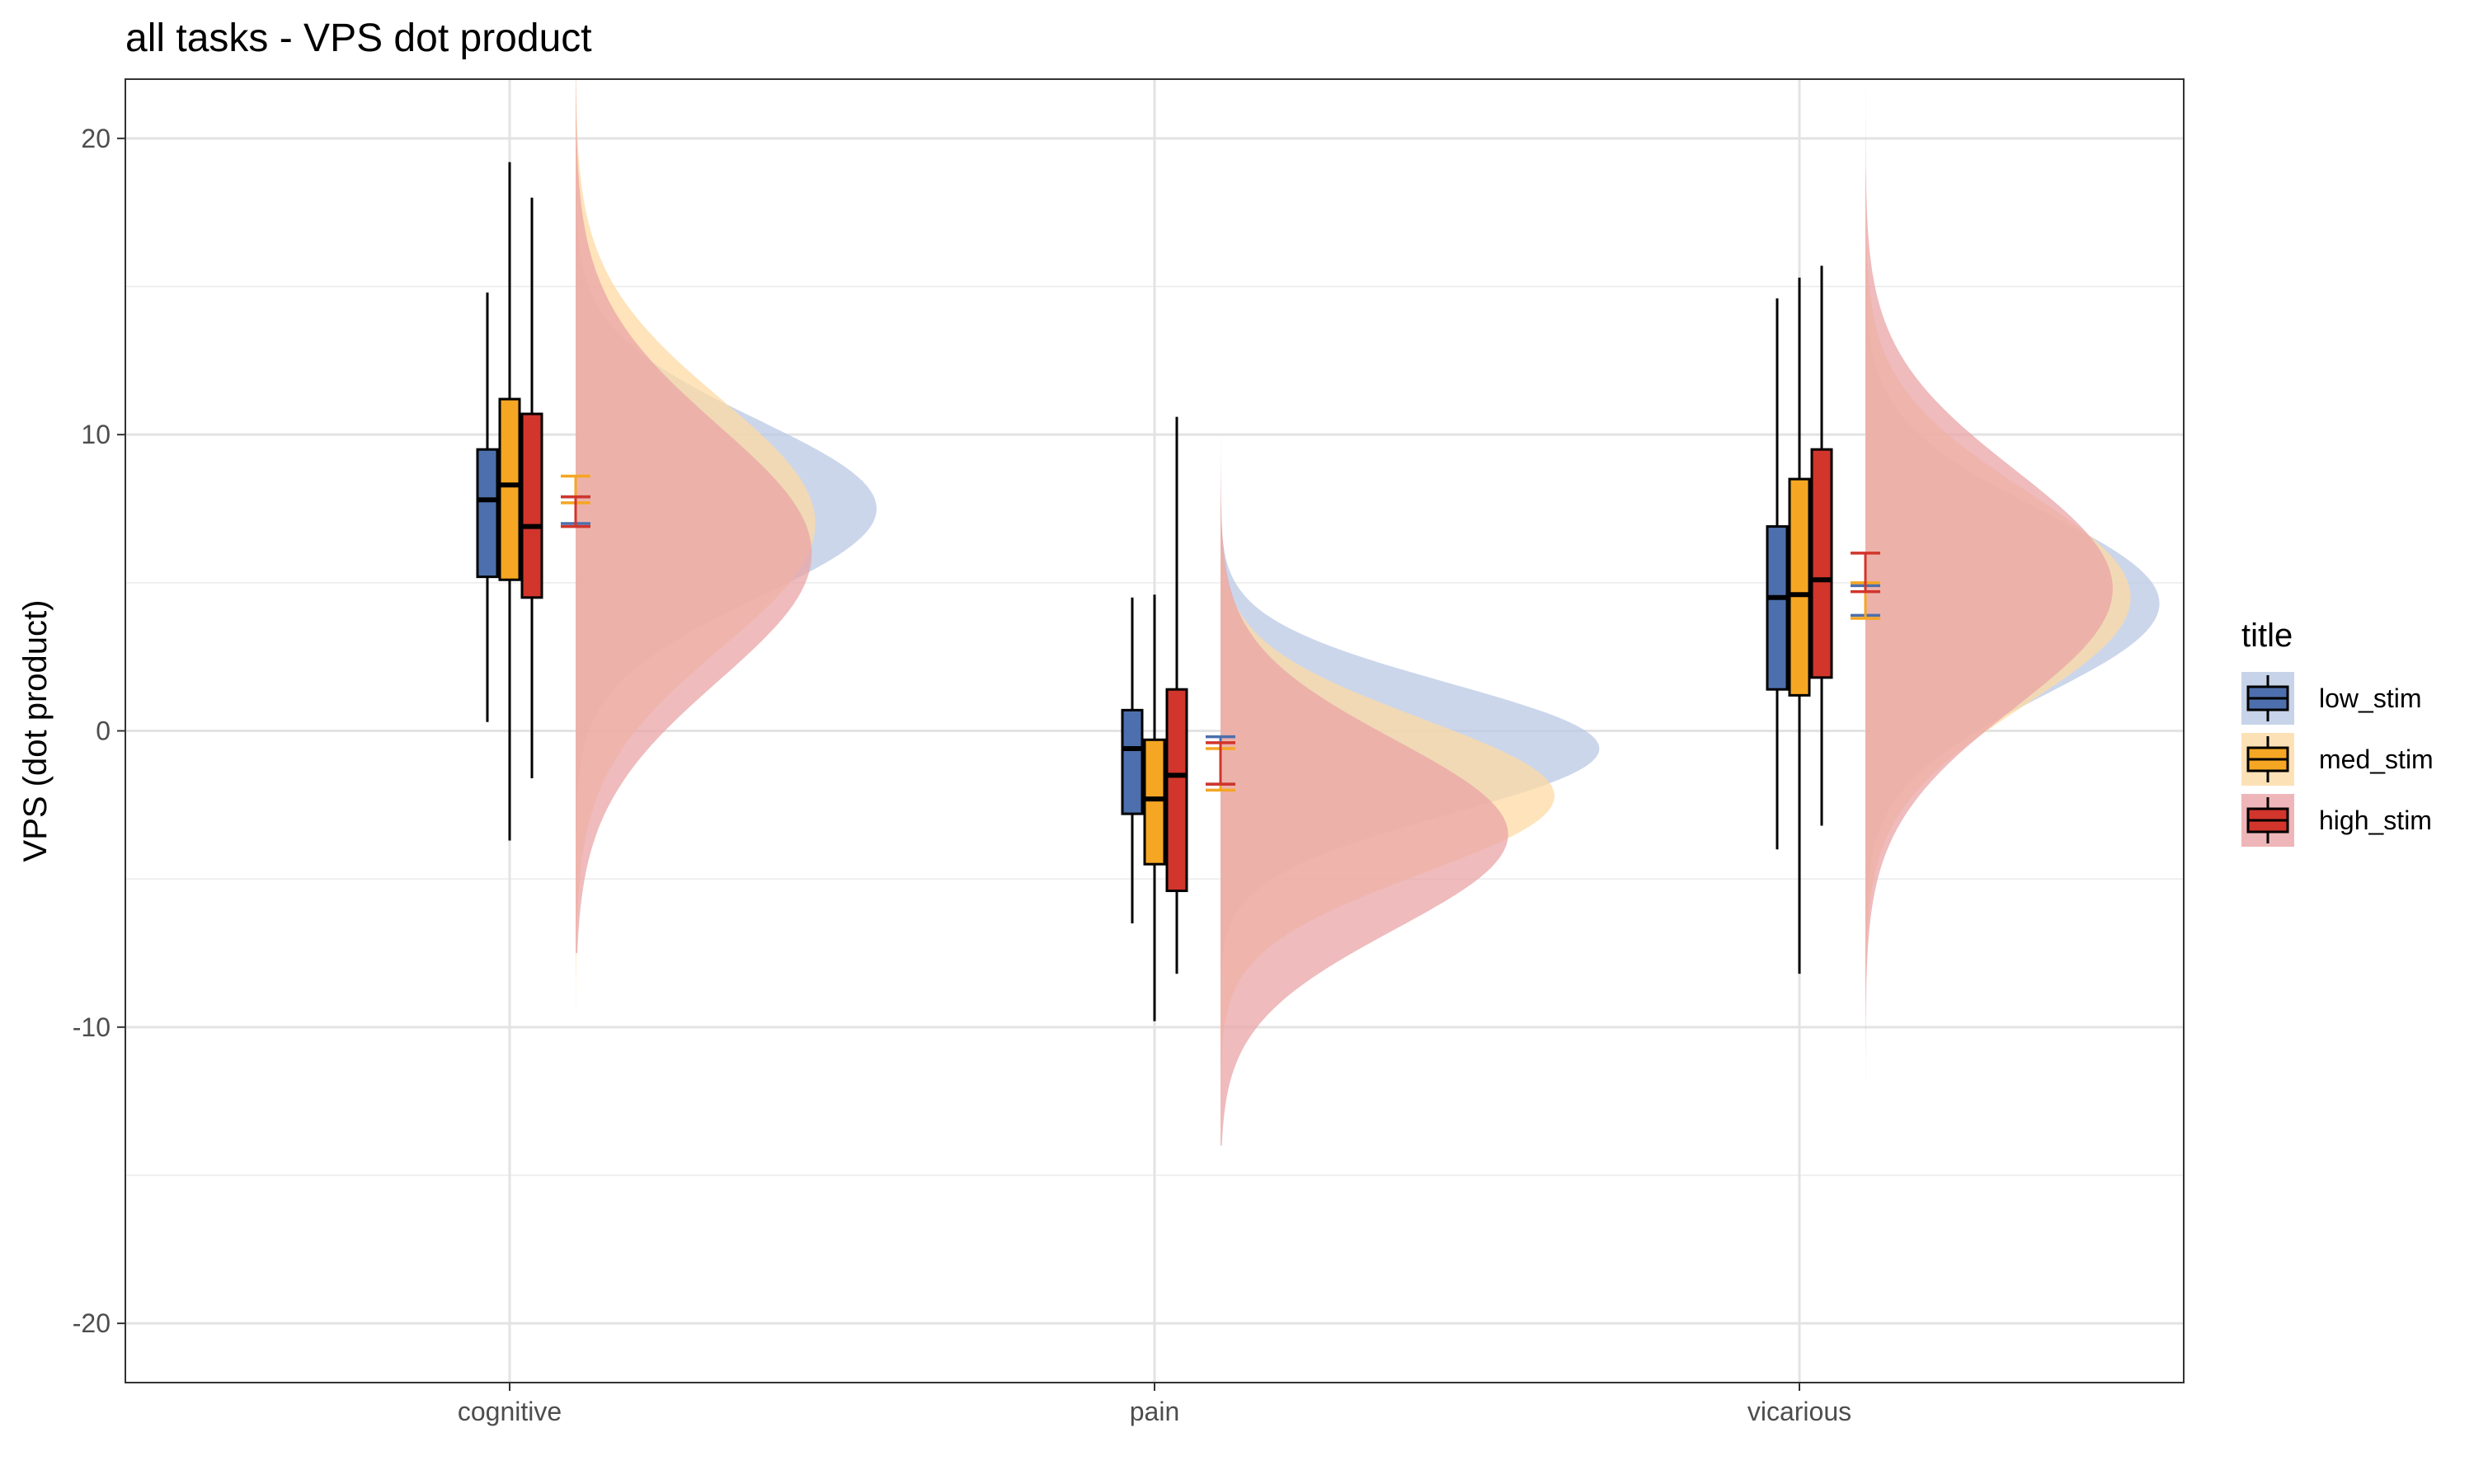 The image size is (2474, 1484). I want to click on chart-title: all tasks - VPS dot product, so click(358, 38).